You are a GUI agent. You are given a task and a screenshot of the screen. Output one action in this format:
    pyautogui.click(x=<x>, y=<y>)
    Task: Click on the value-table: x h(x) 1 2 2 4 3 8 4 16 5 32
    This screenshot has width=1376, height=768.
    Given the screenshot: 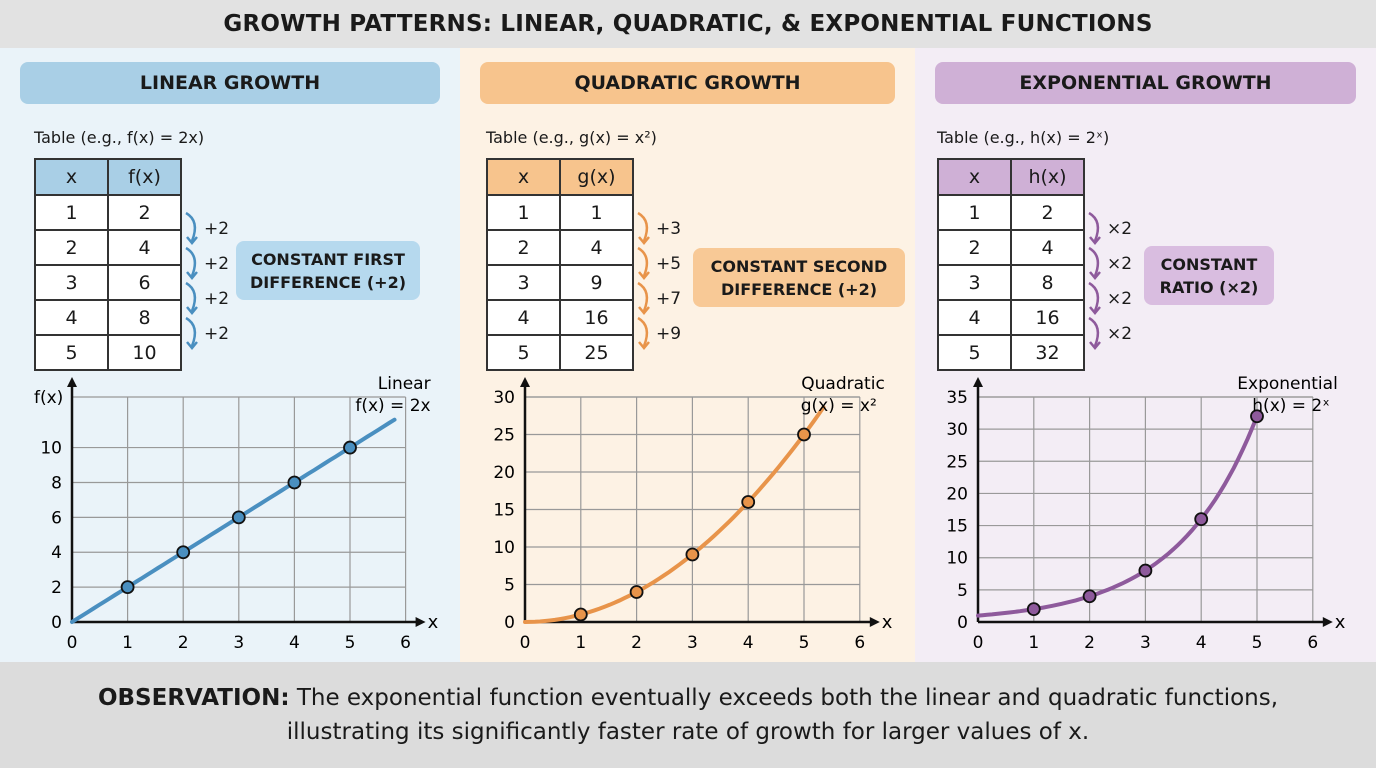 What is the action you would take?
    pyautogui.click(x=1011, y=264)
    